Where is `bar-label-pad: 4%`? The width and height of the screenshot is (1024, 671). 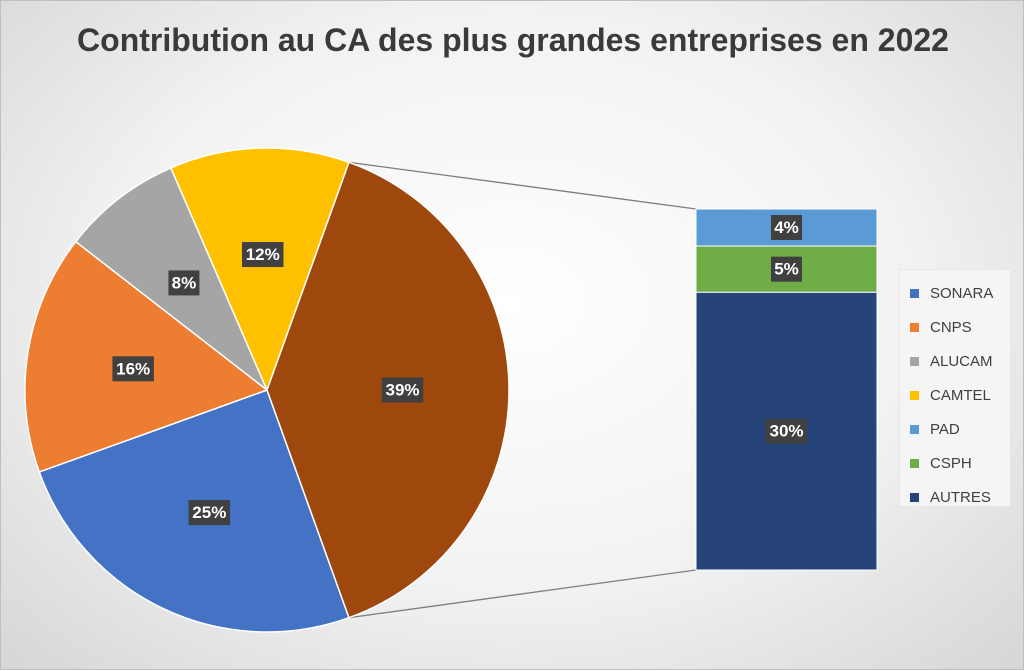 bar-label-pad: 4% is located at coordinates (786, 228).